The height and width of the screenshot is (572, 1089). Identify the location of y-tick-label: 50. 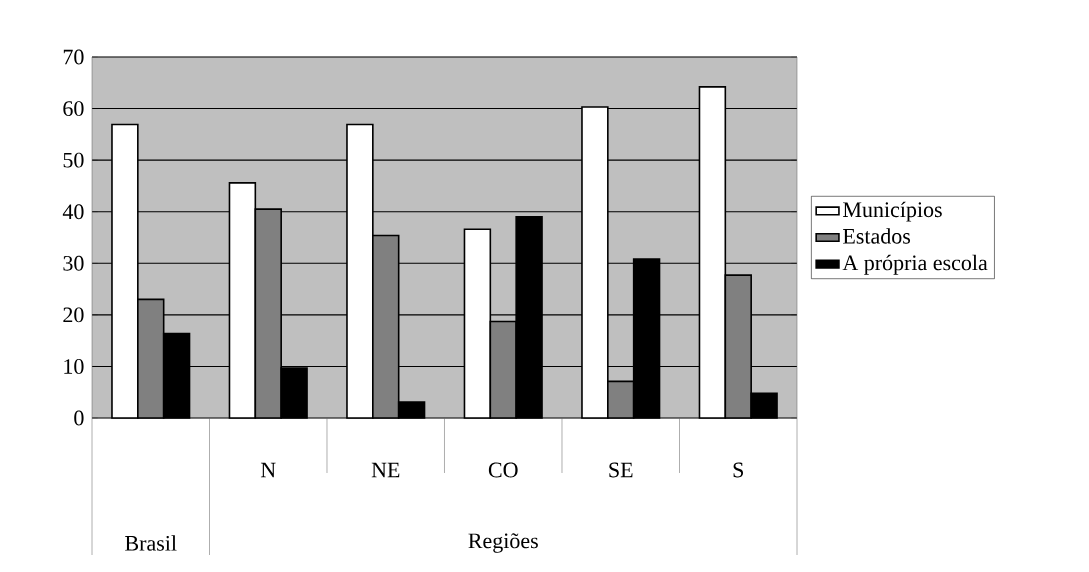
(73, 160).